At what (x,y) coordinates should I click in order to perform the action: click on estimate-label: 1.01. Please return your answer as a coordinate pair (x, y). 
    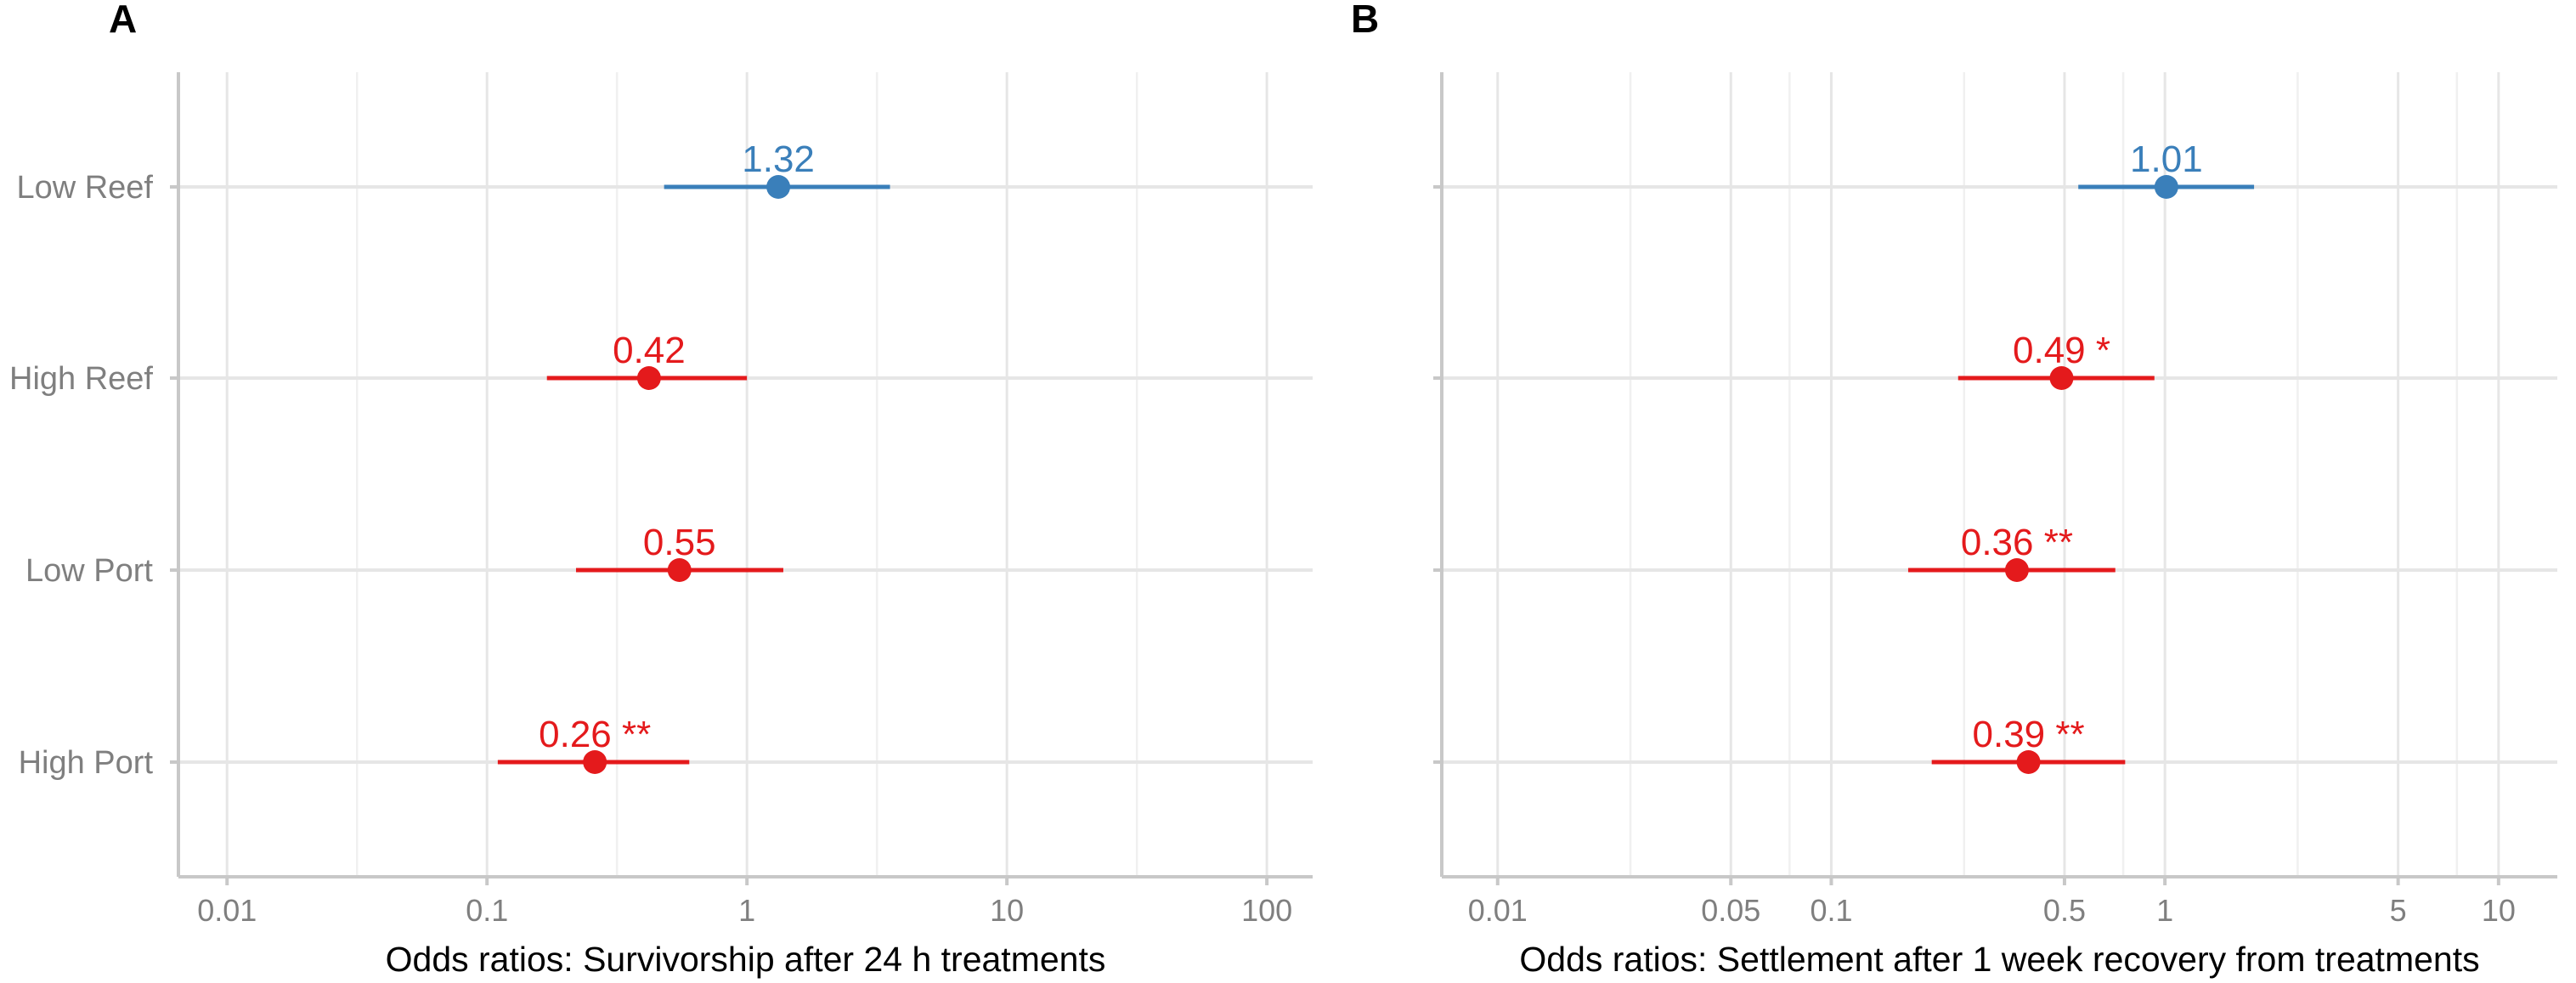
    Looking at the image, I should click on (2166, 159).